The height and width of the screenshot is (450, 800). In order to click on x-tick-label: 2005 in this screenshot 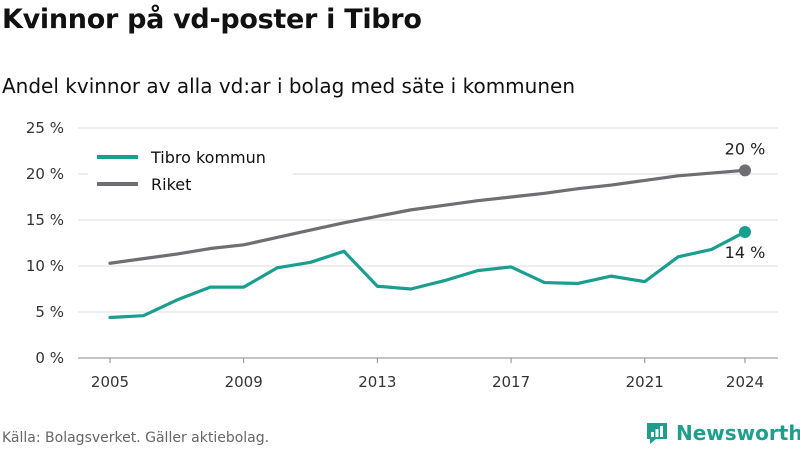, I will do `click(110, 382)`.